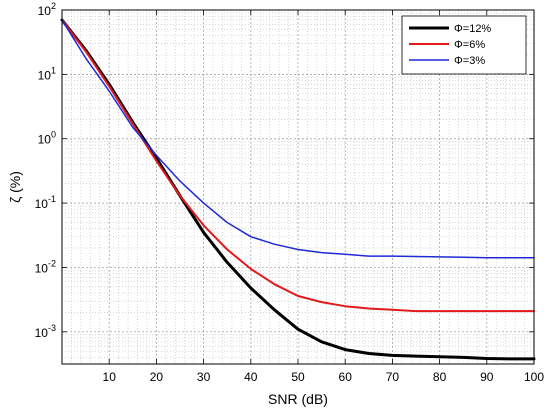 The width and height of the screenshot is (550, 415). I want to click on x-tick-label: 20, so click(157, 377).